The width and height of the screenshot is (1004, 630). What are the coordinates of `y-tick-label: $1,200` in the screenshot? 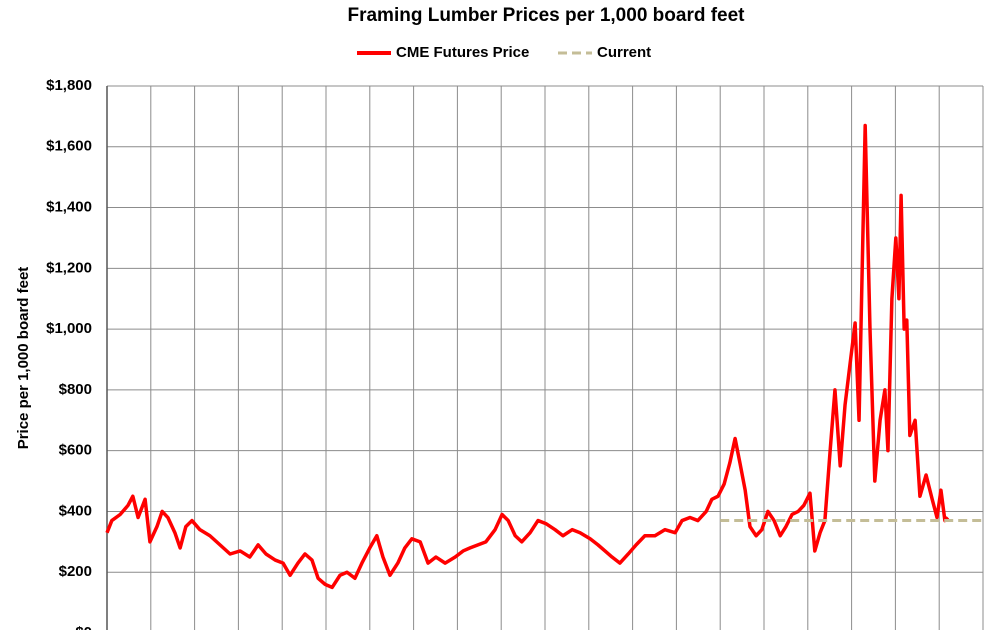 It's located at (69, 267).